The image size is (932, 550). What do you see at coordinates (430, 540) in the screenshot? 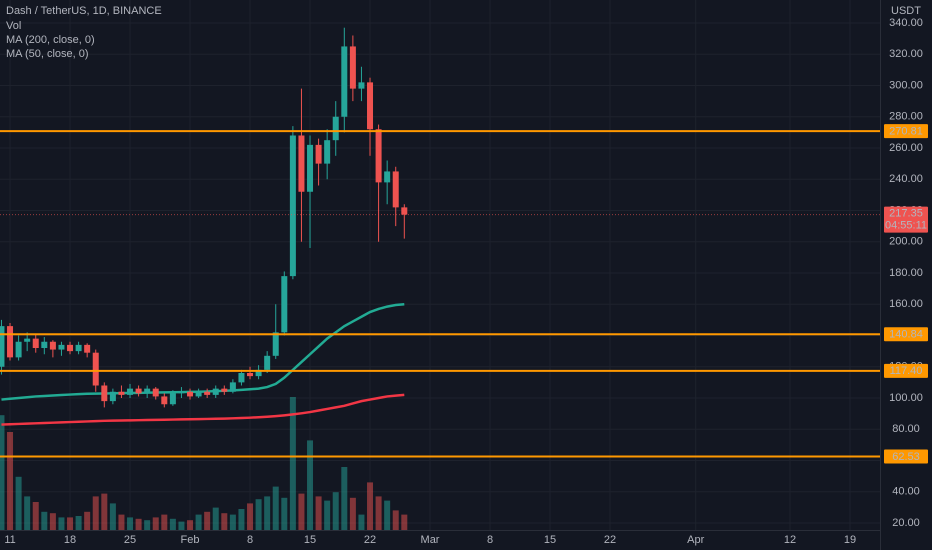
I see `x-tick-label: Mar` at bounding box center [430, 540].